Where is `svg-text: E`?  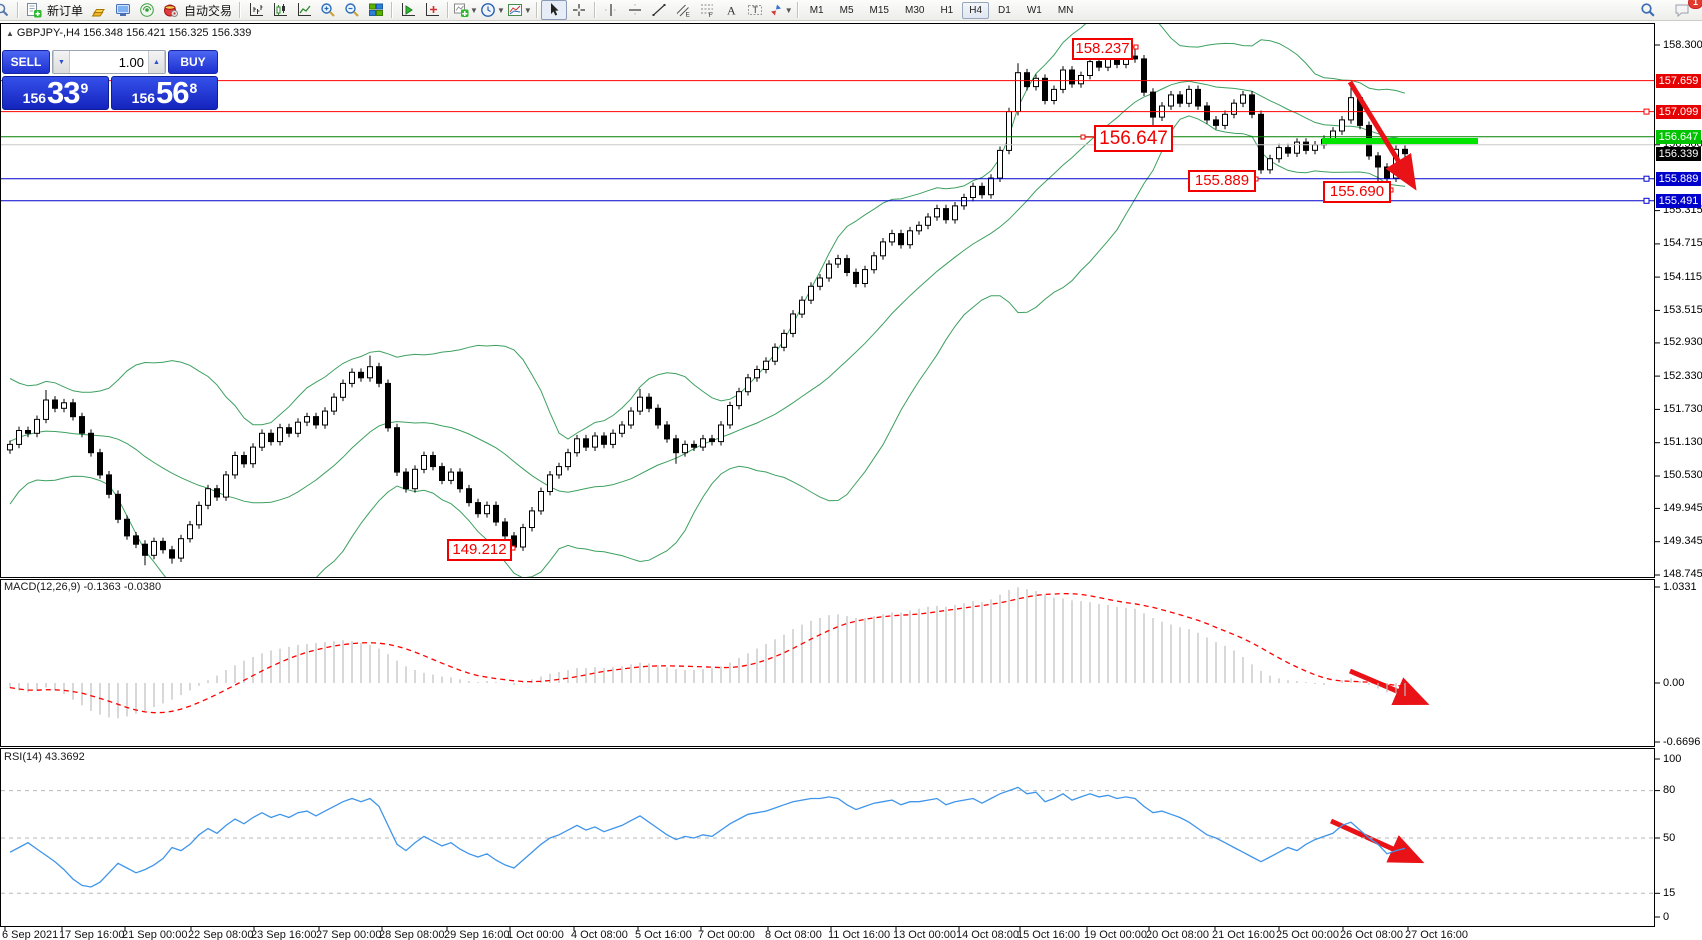
svg-text: E is located at coordinates (687, 15).